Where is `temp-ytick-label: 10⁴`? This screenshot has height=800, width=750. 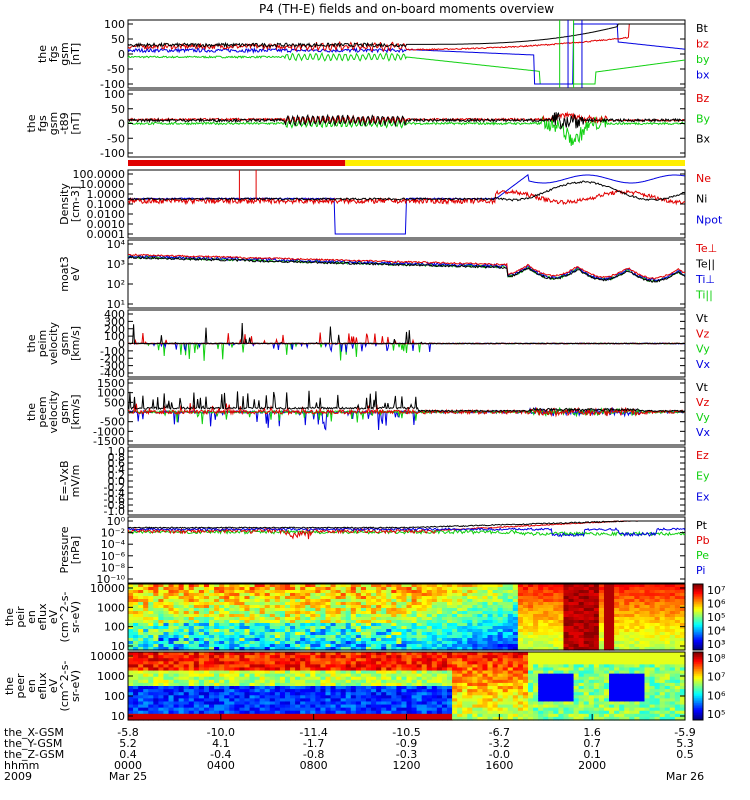 temp-ytick-label: 10⁴ is located at coordinates (116, 244).